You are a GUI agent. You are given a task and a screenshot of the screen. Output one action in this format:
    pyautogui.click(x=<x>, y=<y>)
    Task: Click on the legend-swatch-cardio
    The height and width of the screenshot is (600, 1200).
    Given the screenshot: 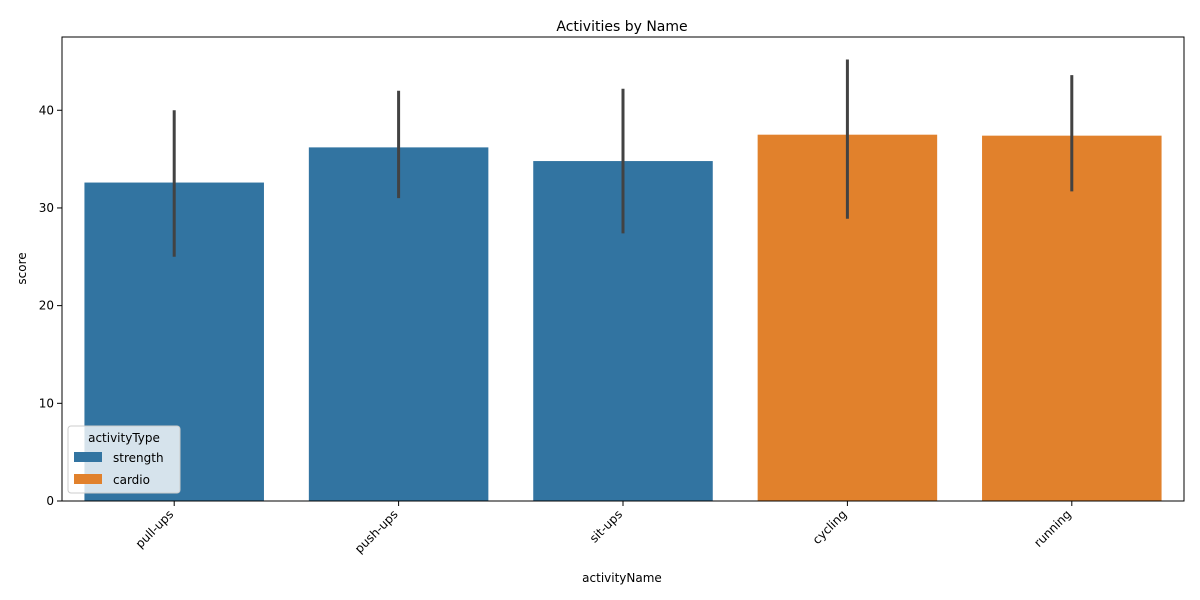 What is the action you would take?
    pyautogui.click(x=88, y=479)
    